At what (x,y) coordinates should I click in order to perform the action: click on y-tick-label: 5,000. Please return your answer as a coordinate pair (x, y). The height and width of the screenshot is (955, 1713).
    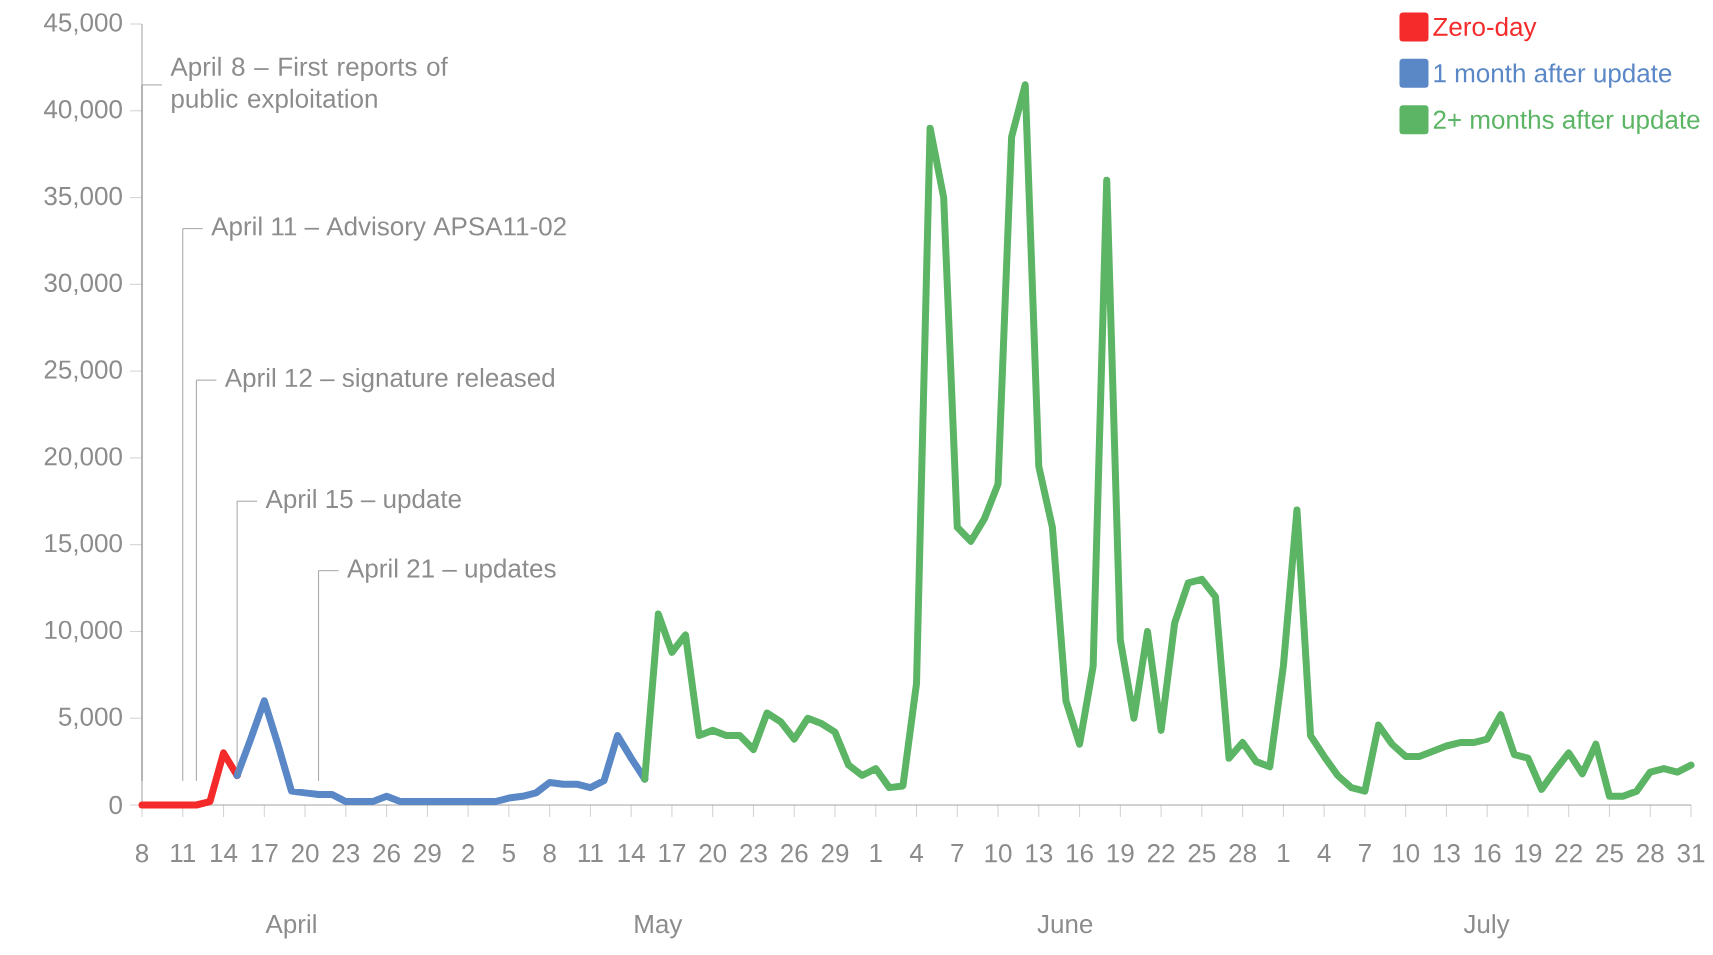
    Looking at the image, I should click on (90, 718).